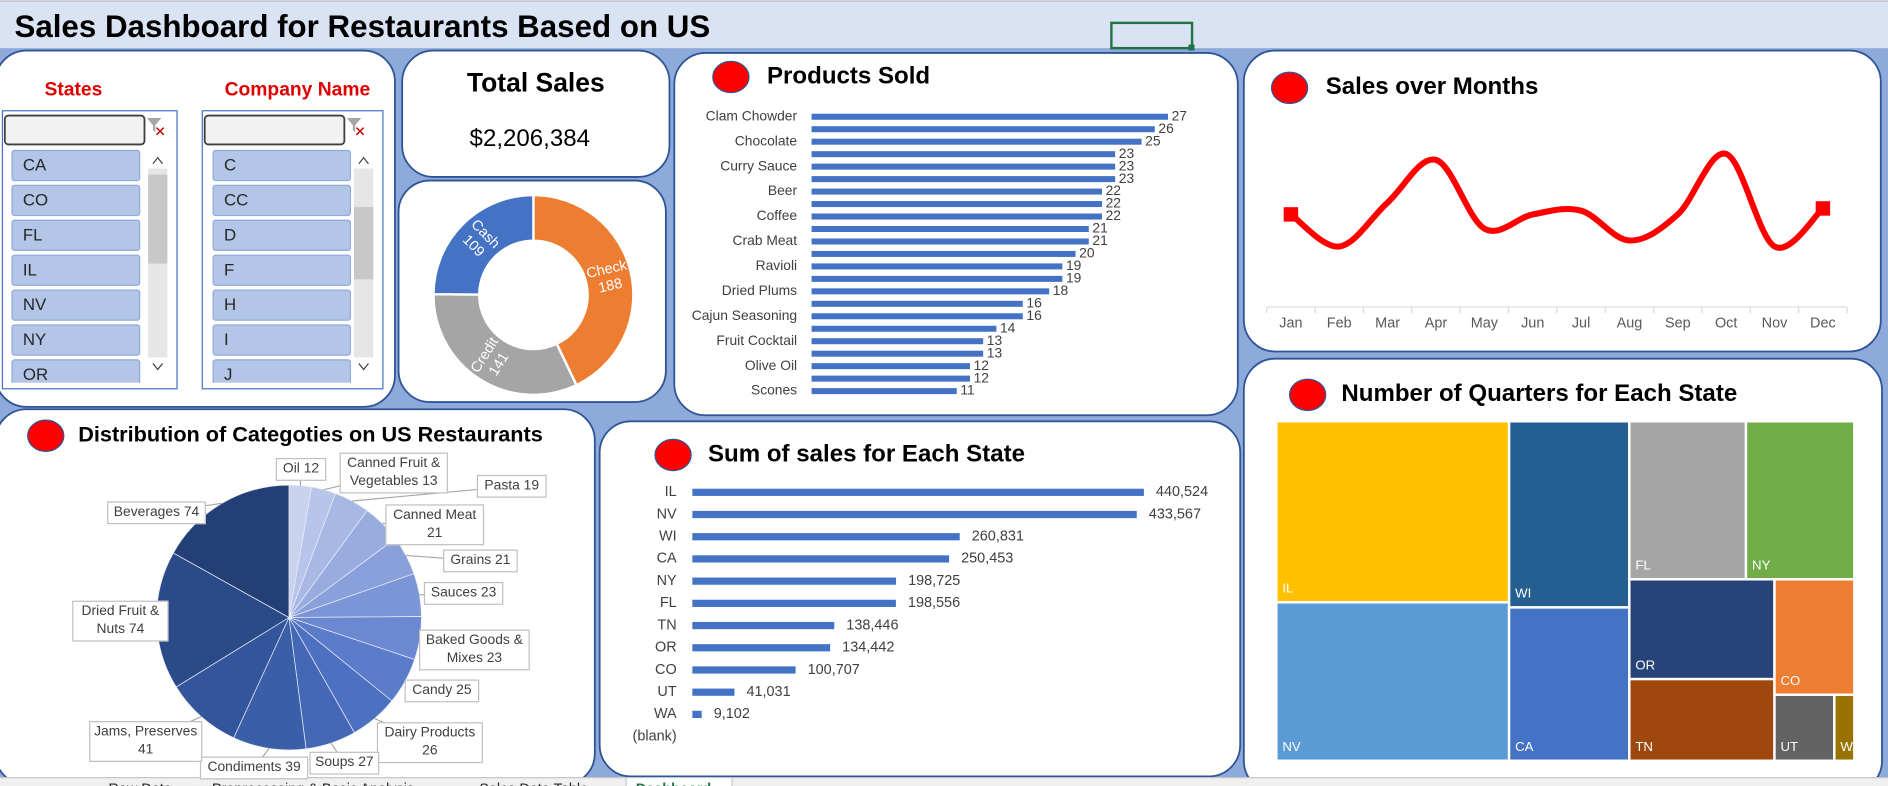 The image size is (1888, 786). Describe the element at coordinates (160, 131) in the screenshot. I see `filter-x` at that location.